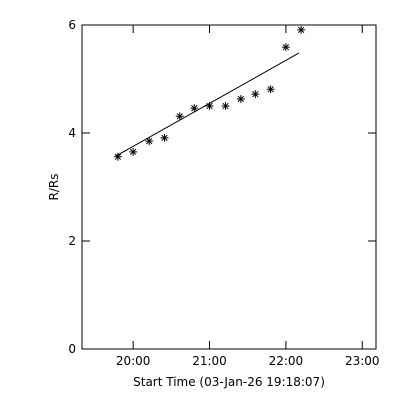  What do you see at coordinates (72, 25) in the screenshot?
I see `y-tick-label: 6` at bounding box center [72, 25].